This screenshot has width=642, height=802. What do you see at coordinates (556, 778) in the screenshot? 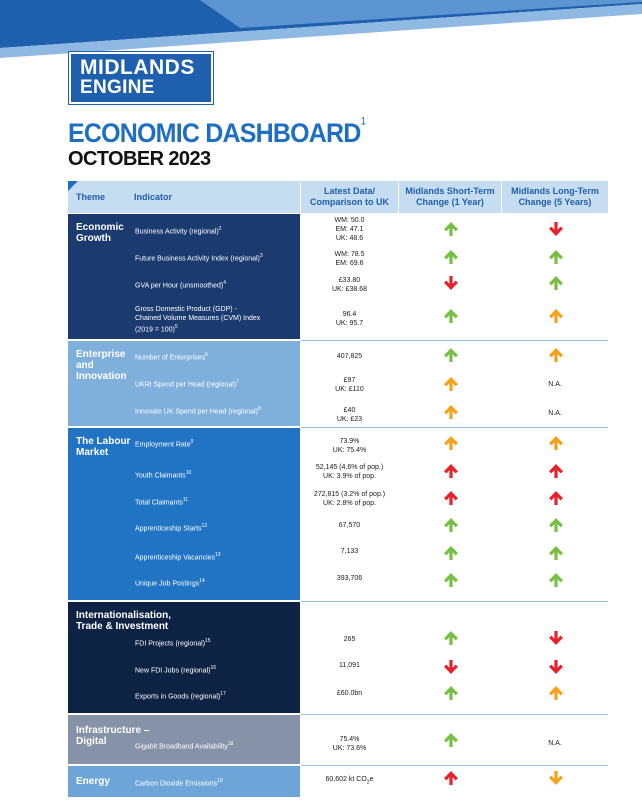
I see `arrow-down-orange-icon` at bounding box center [556, 778].